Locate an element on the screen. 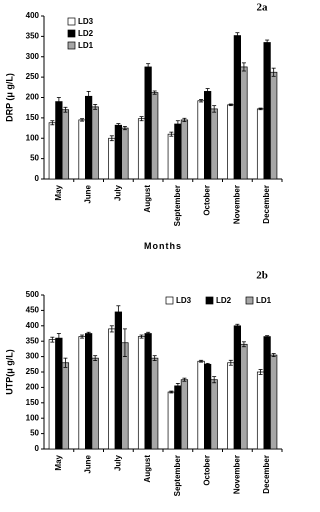 This screenshot has height=512, width=320. x-tick-label: July is located at coordinates (117, 462).